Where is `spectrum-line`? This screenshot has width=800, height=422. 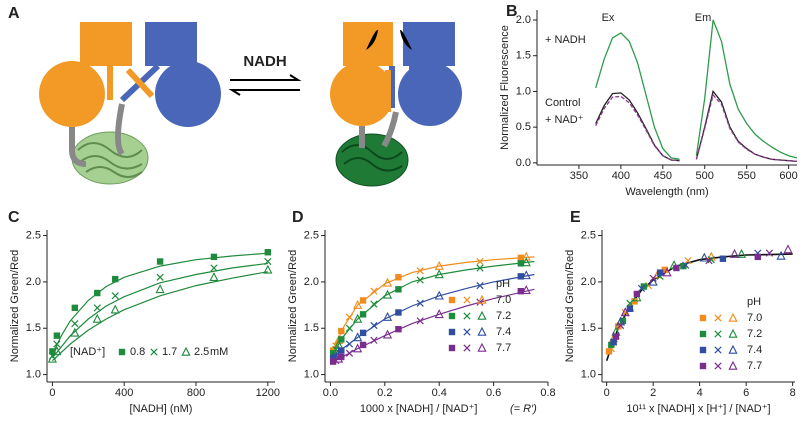 spectrum-line is located at coordinates (696, 126).